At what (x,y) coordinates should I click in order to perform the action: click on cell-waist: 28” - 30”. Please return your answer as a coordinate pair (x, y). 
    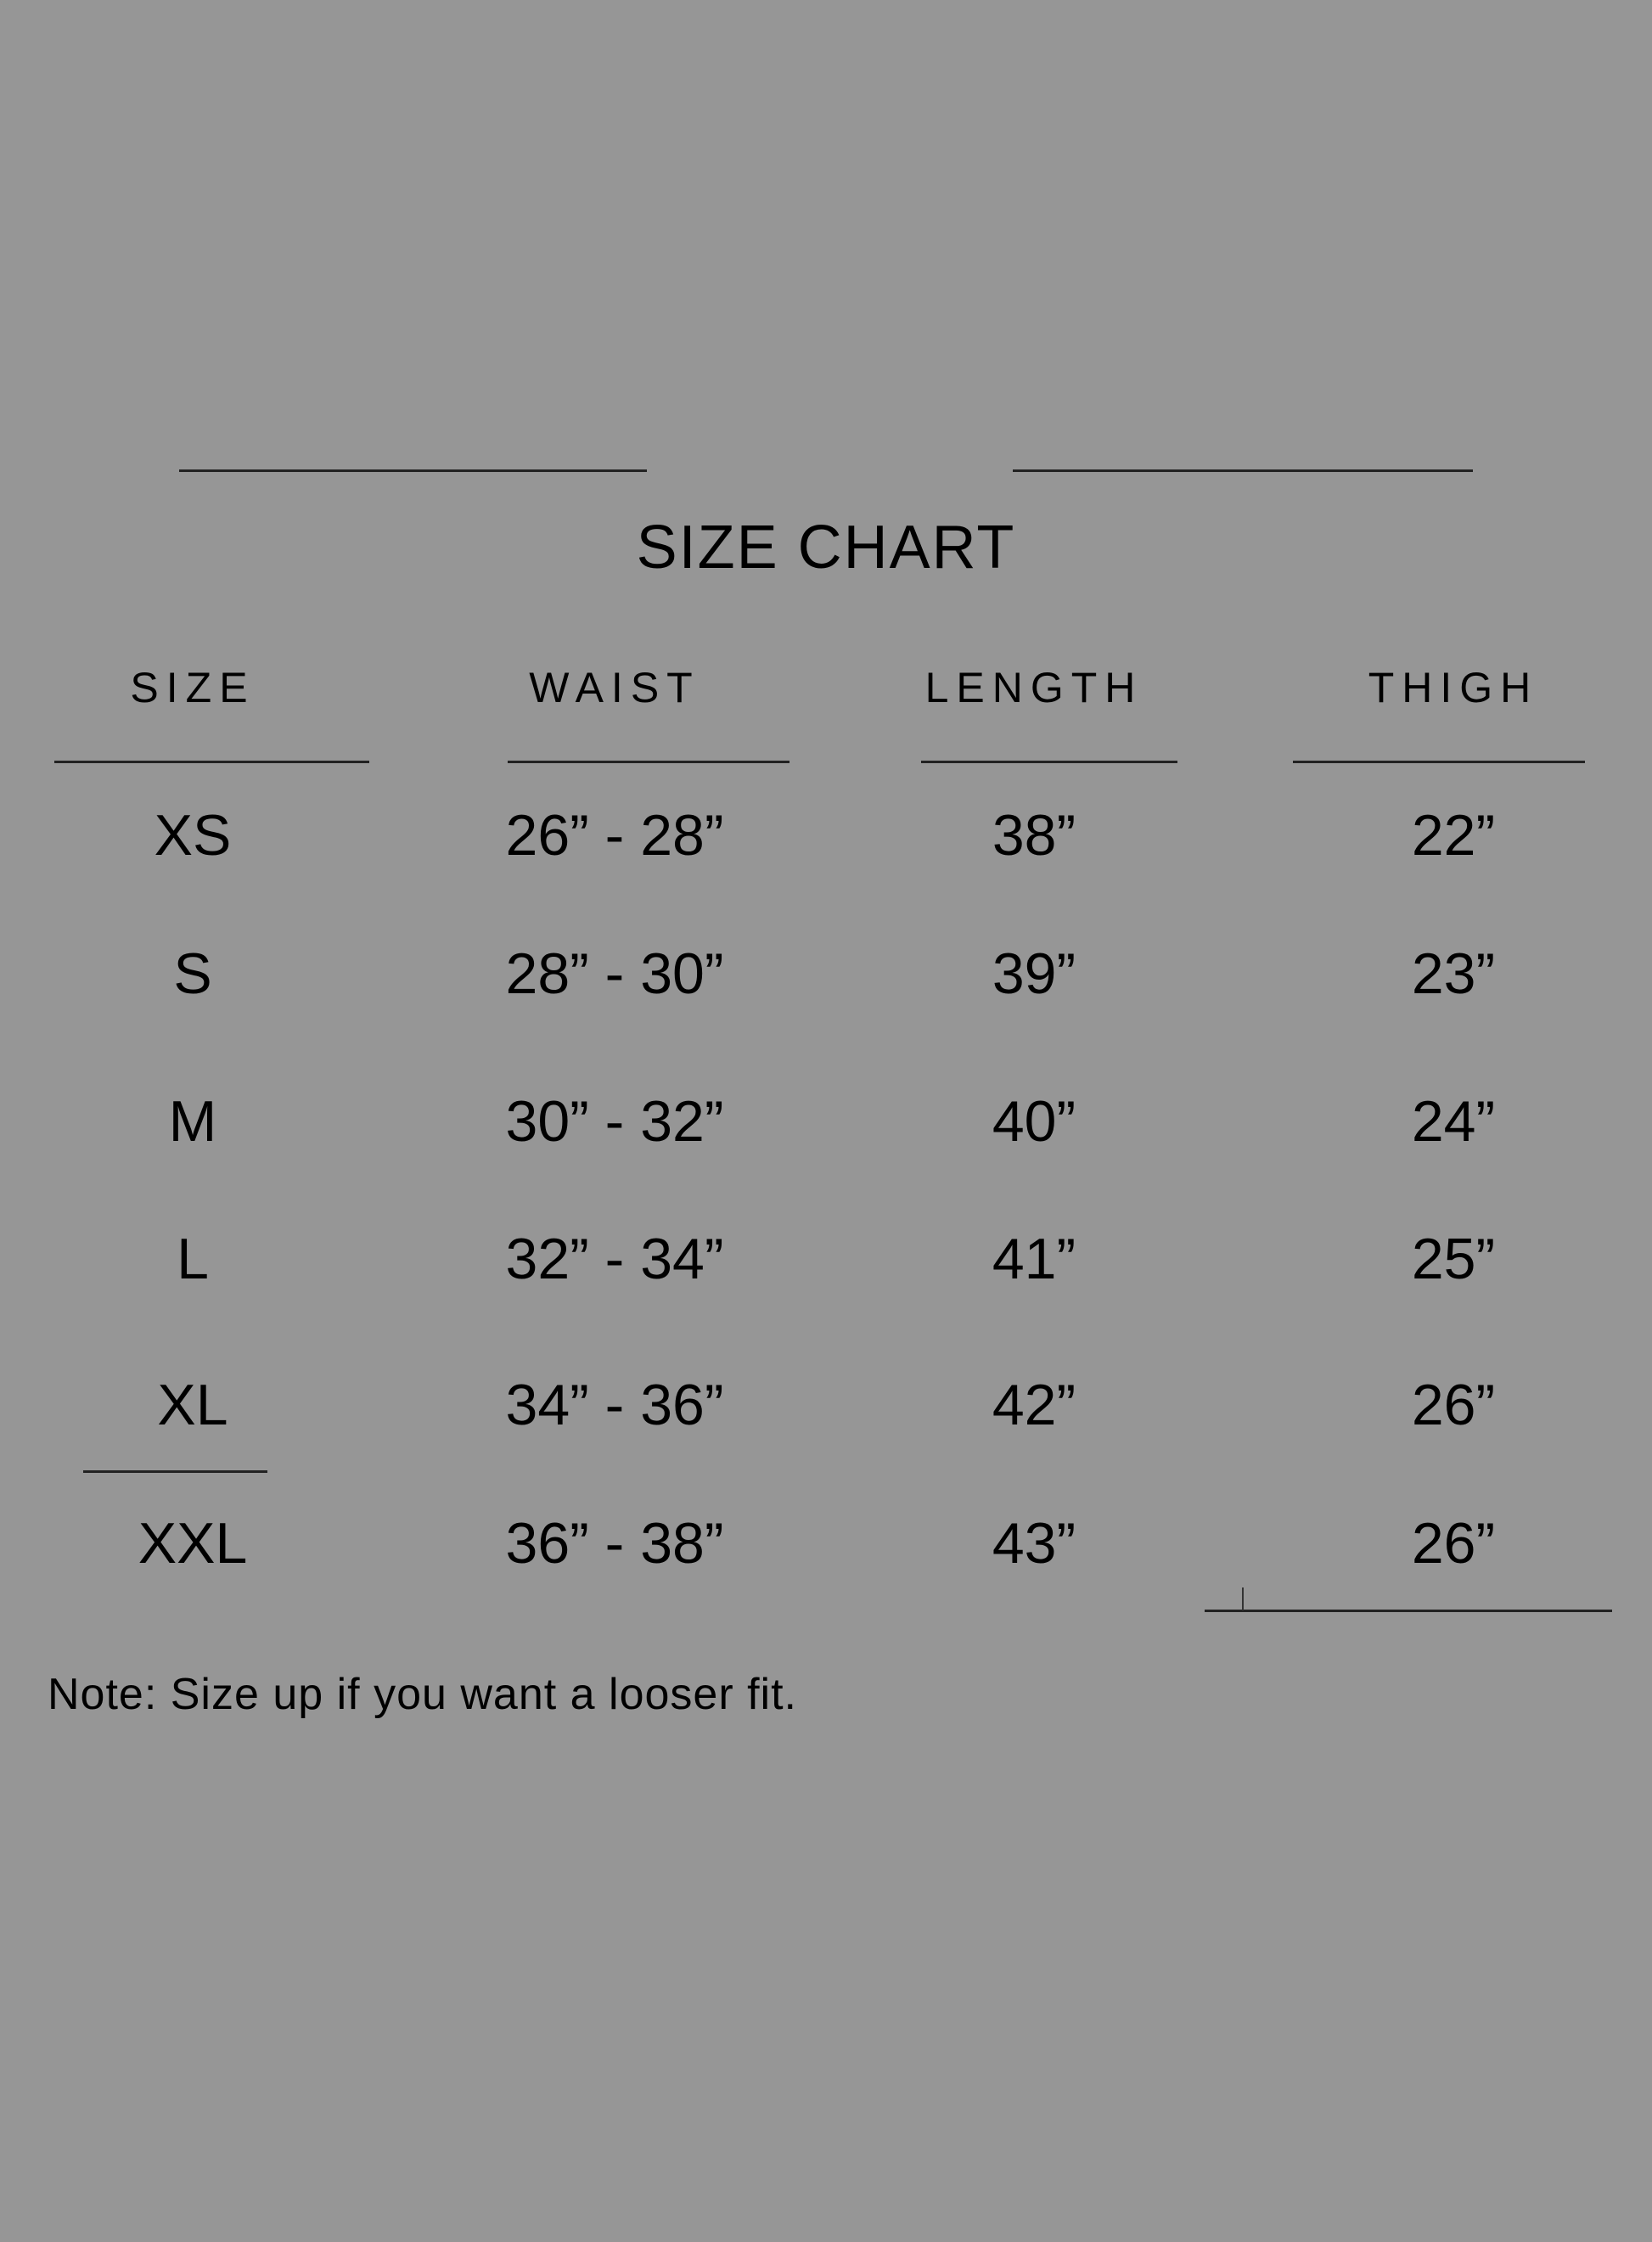
    Looking at the image, I should click on (614, 974).